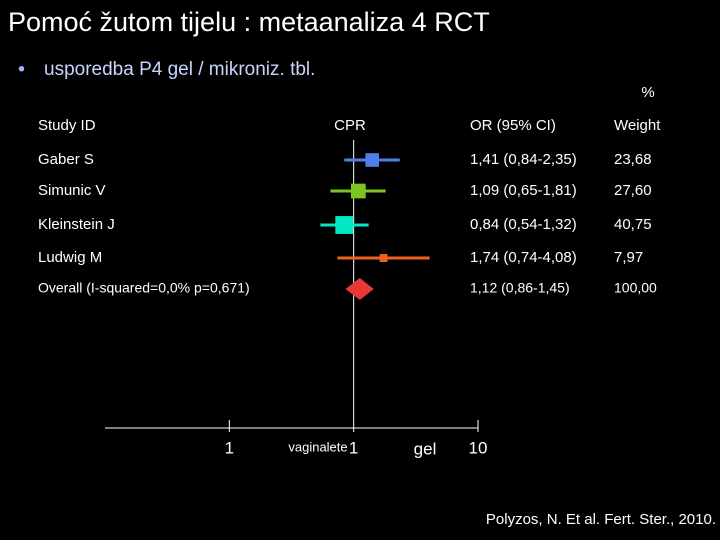 The image size is (720, 540). I want to click on overall-name: Overall (I-squared=0,0% p=0,671), so click(144, 288).